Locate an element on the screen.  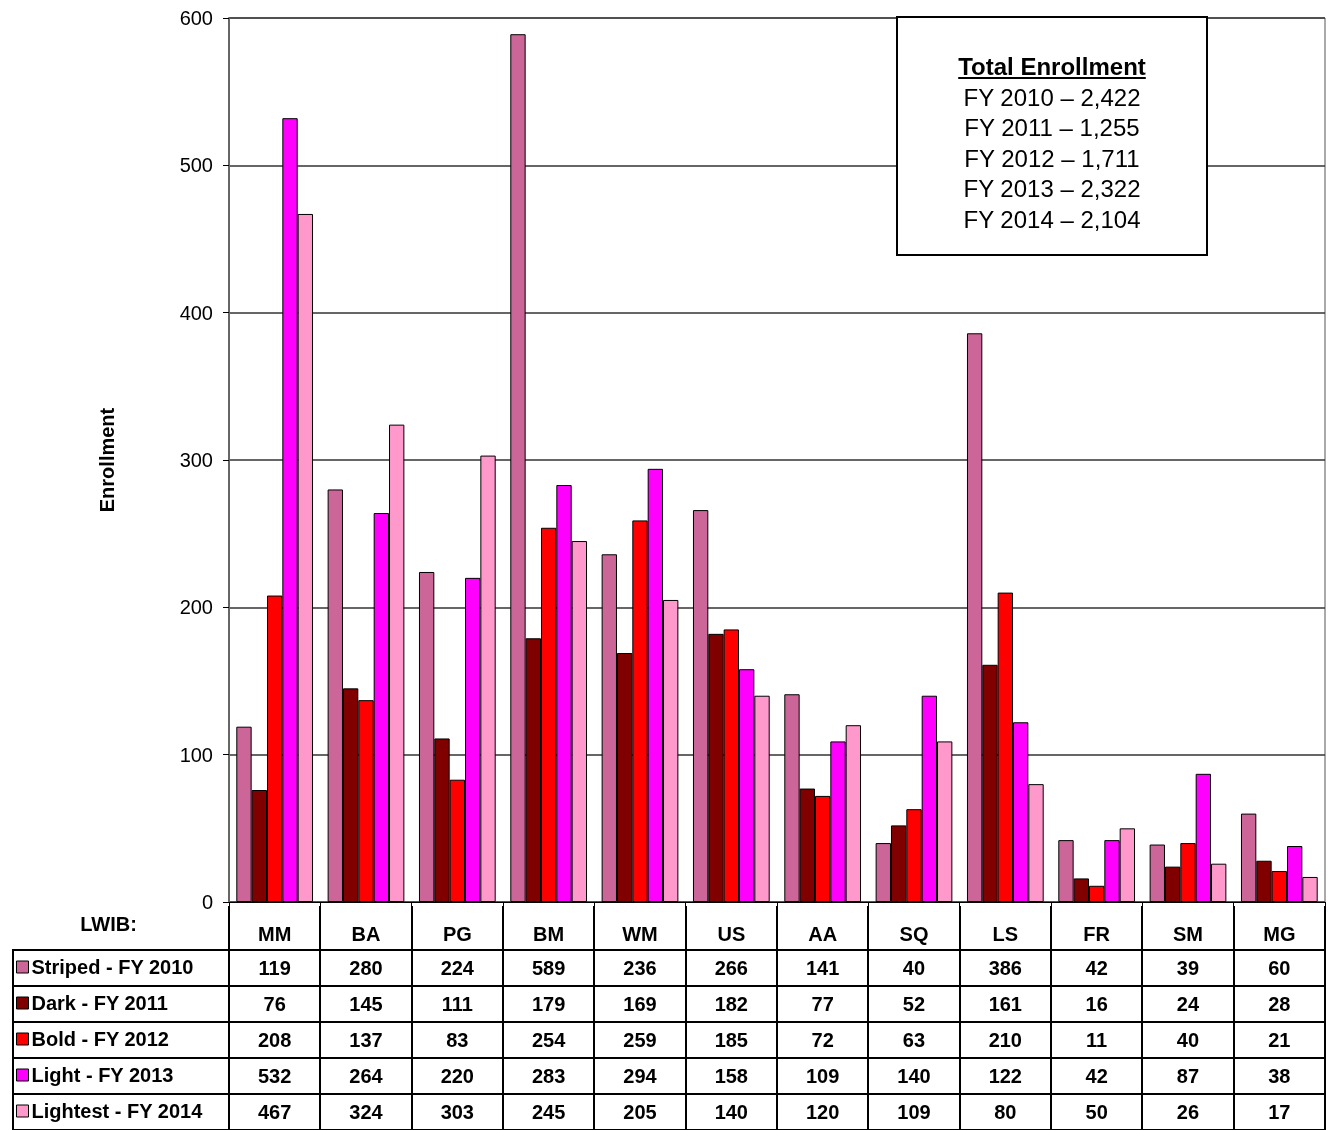
data-label: 179 is located at coordinates (548, 1004).